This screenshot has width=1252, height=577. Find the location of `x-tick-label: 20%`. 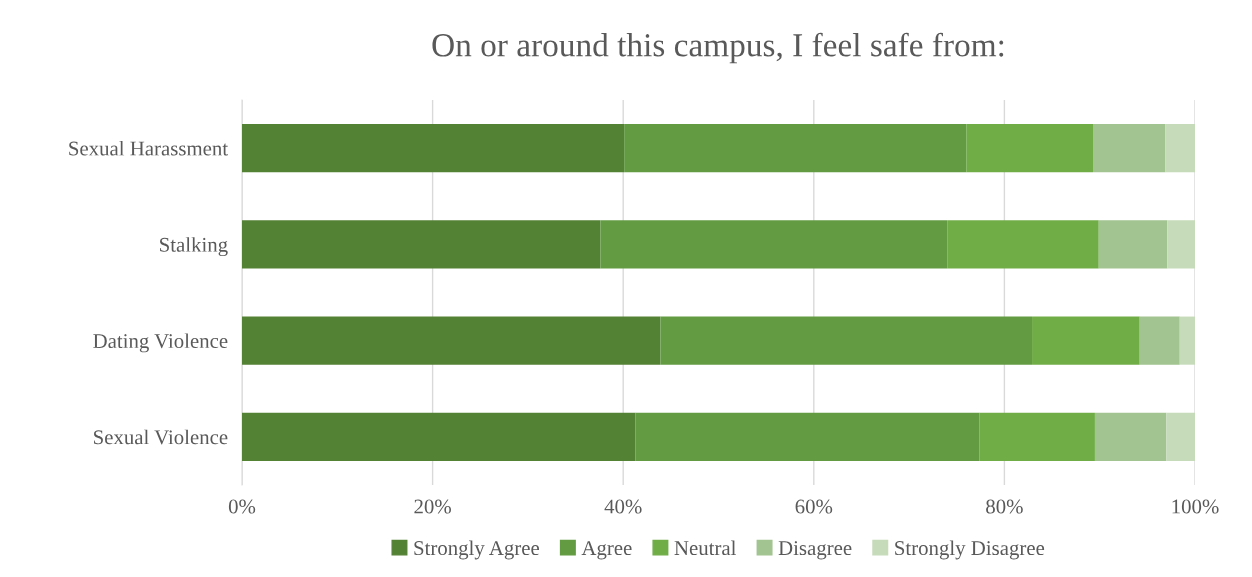

x-tick-label: 20% is located at coordinates (432, 506).